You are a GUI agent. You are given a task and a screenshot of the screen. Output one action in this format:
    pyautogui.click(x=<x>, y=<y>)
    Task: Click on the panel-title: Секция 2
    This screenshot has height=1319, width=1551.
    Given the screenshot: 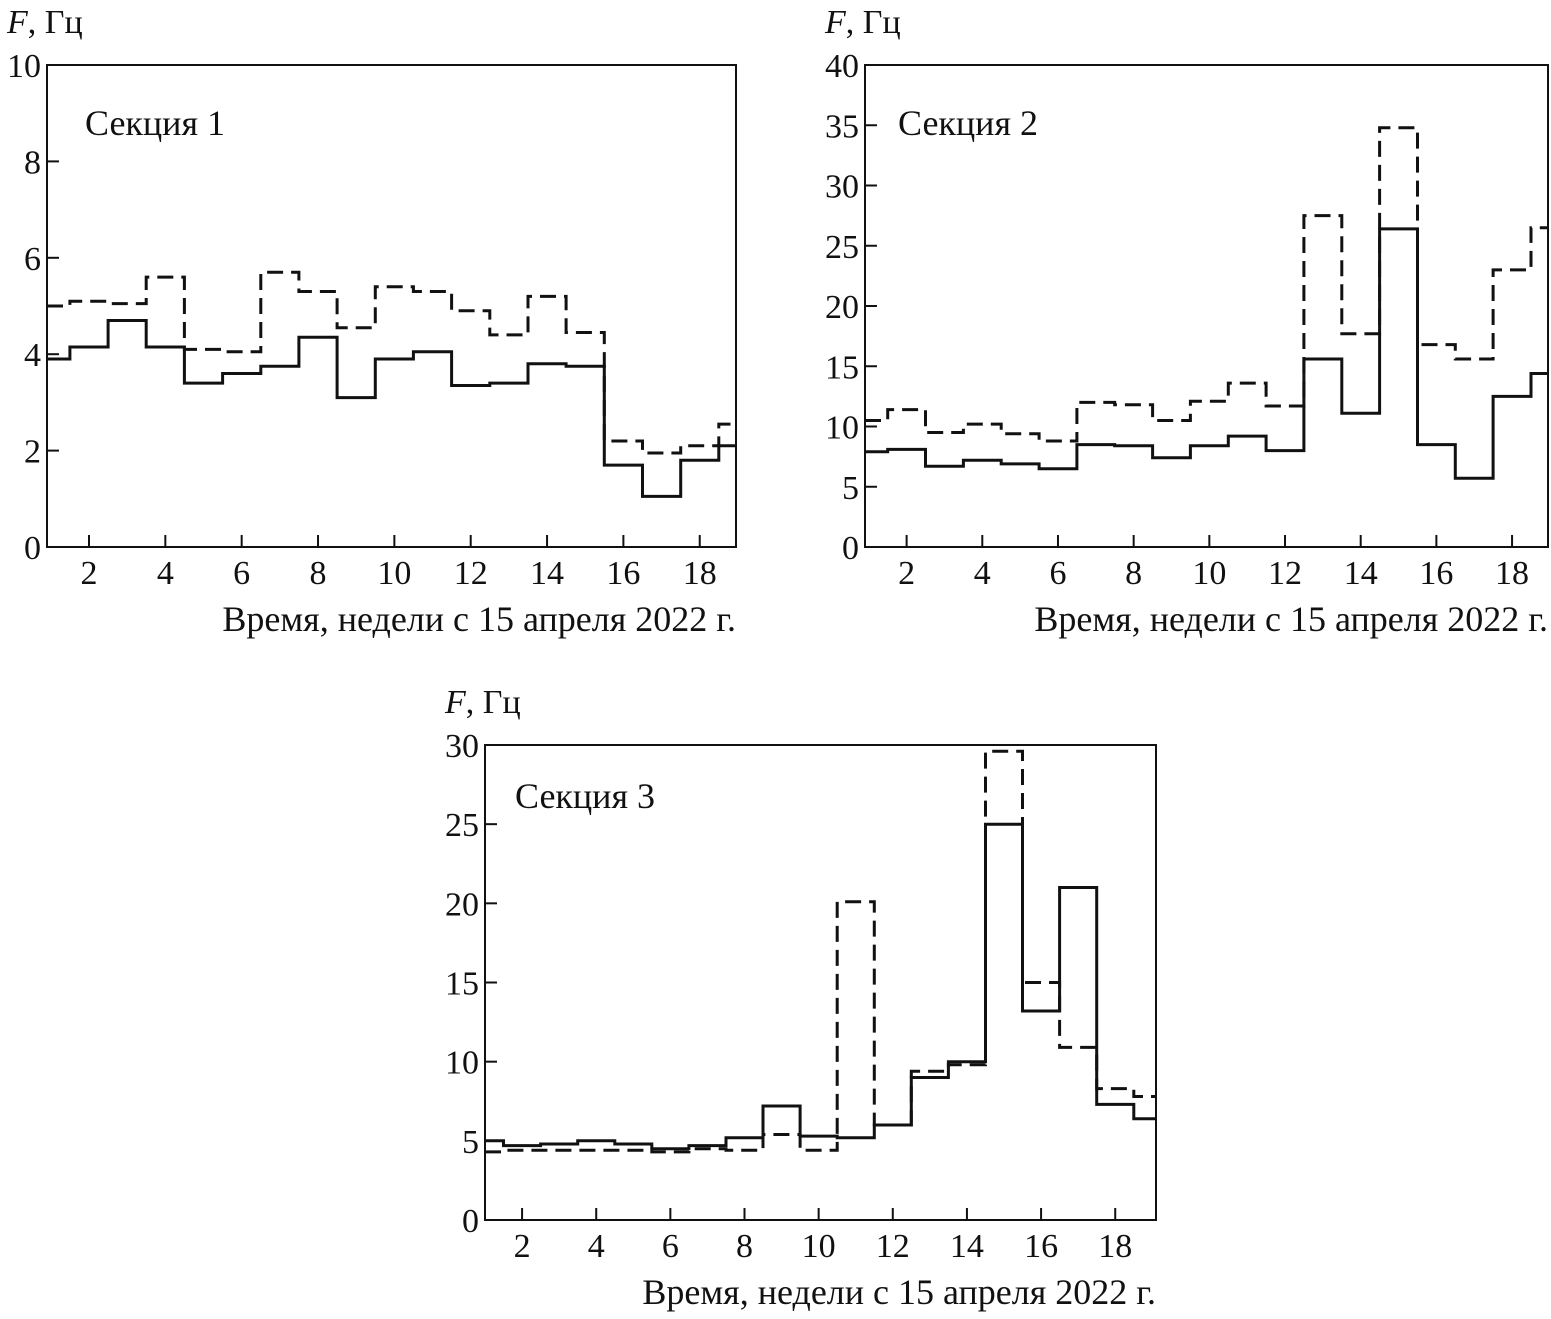 What is the action you would take?
    pyautogui.click(x=968, y=123)
    